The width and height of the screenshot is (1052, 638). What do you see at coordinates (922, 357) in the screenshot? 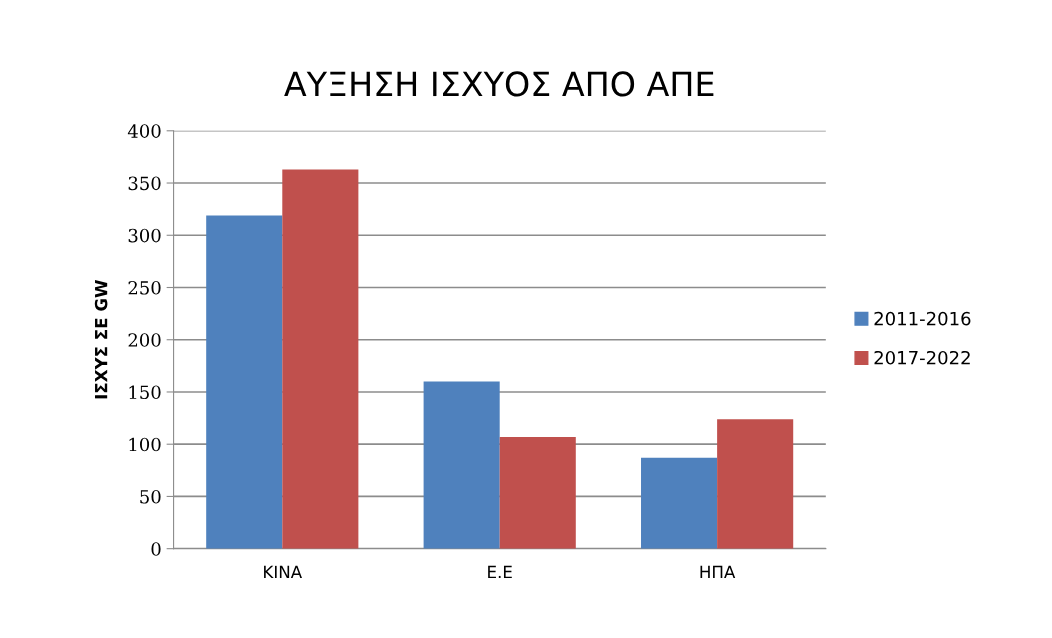
I see `legend-label: 2017-2022` at bounding box center [922, 357].